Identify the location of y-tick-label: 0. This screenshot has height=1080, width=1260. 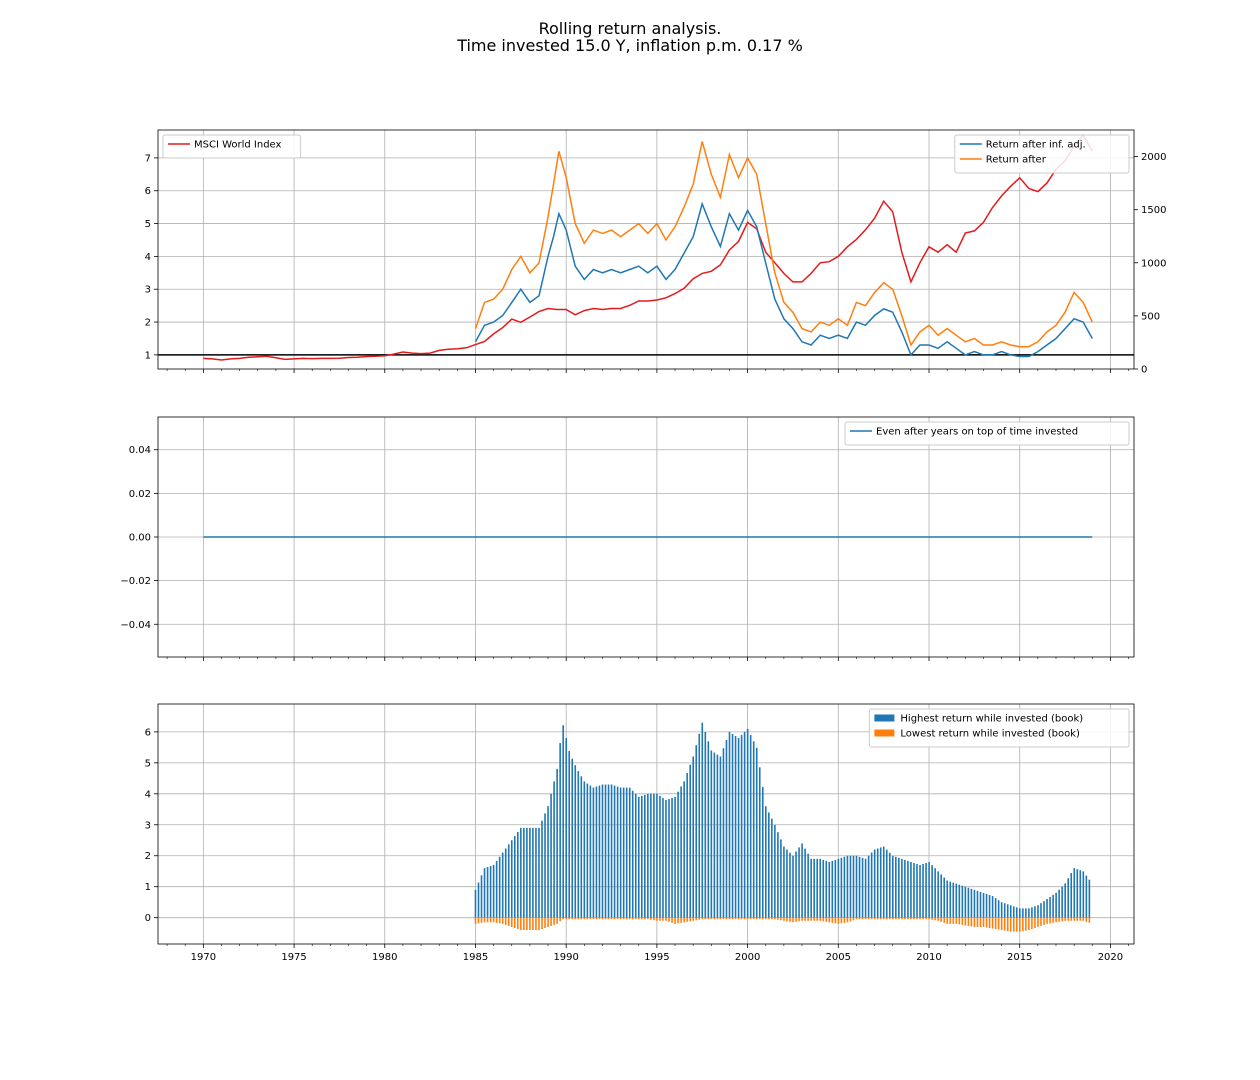
(148, 918).